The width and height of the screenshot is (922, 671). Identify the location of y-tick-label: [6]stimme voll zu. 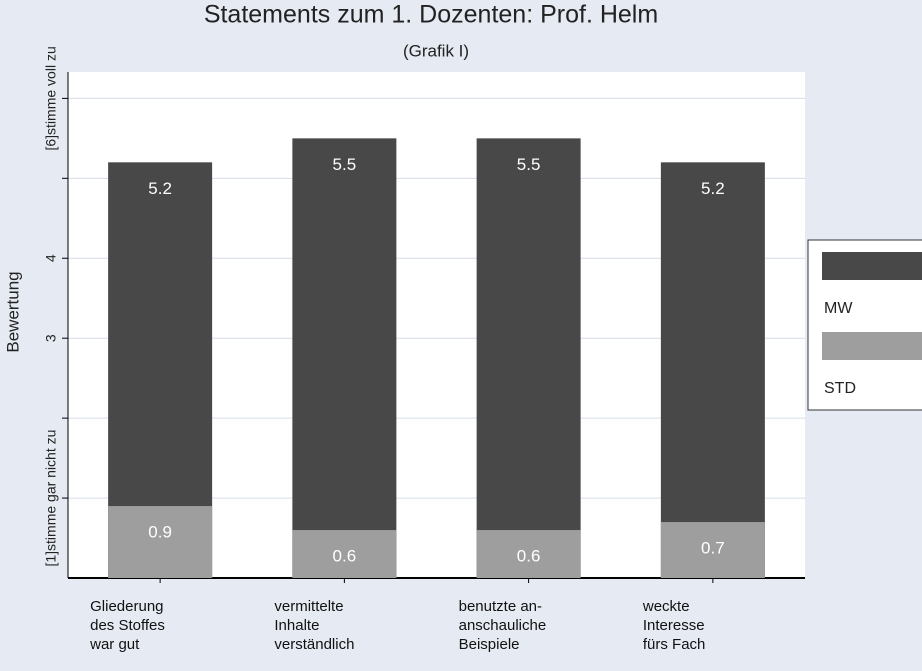
(51, 98).